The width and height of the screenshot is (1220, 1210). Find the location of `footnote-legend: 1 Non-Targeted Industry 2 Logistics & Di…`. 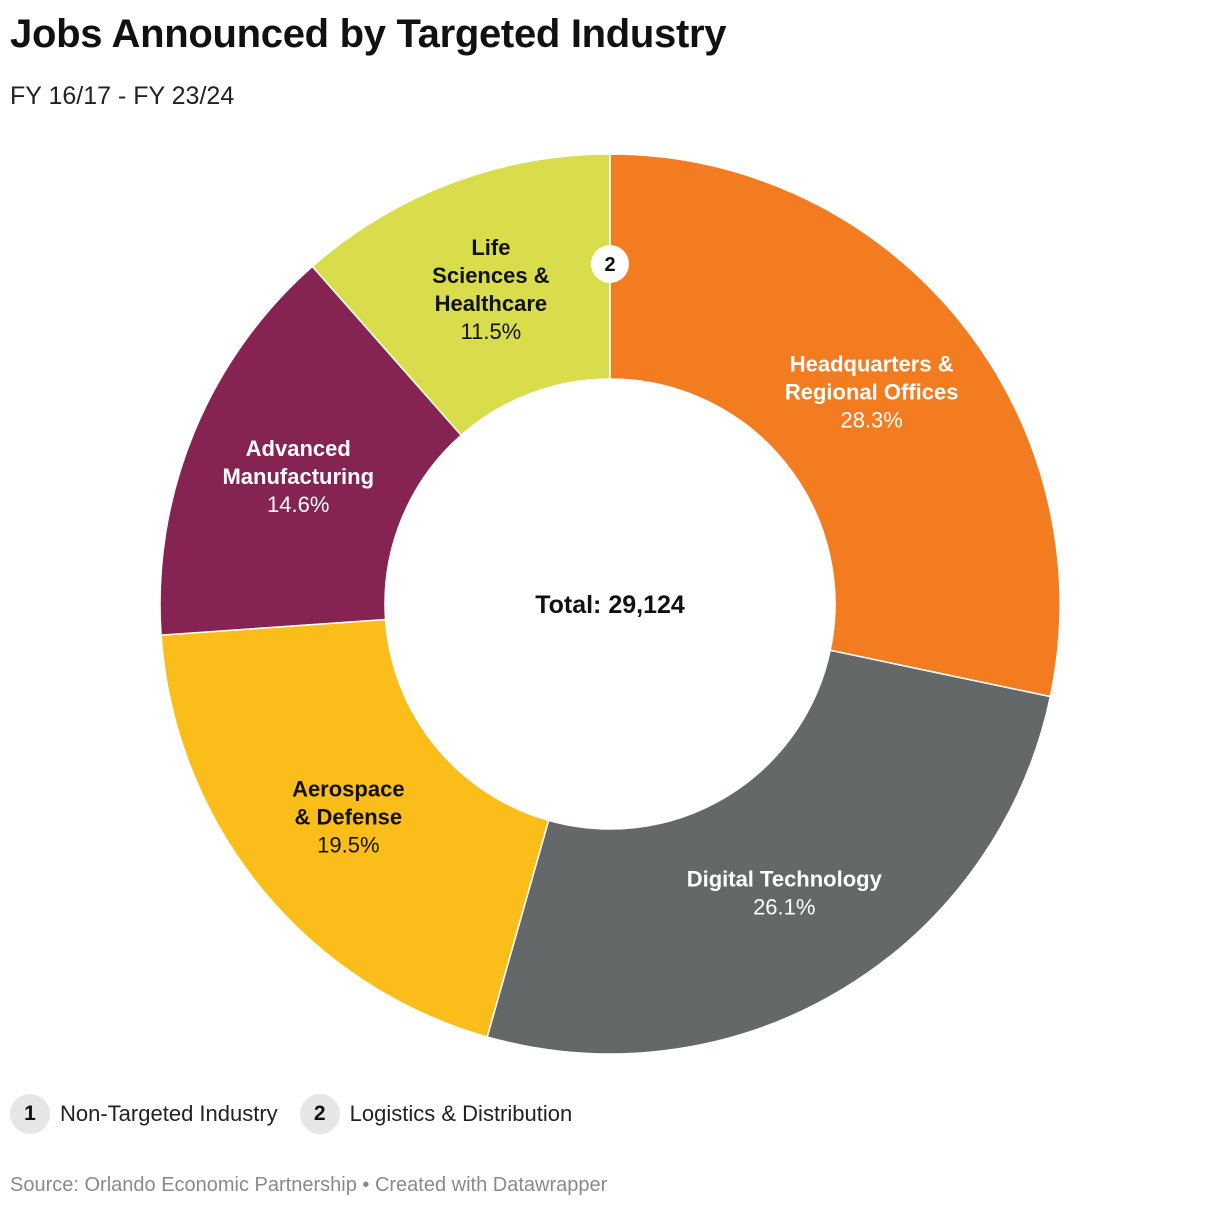

footnote-legend: 1 Non-Targeted Industry 2 Logistics & Di… is located at coordinates (302, 1114).